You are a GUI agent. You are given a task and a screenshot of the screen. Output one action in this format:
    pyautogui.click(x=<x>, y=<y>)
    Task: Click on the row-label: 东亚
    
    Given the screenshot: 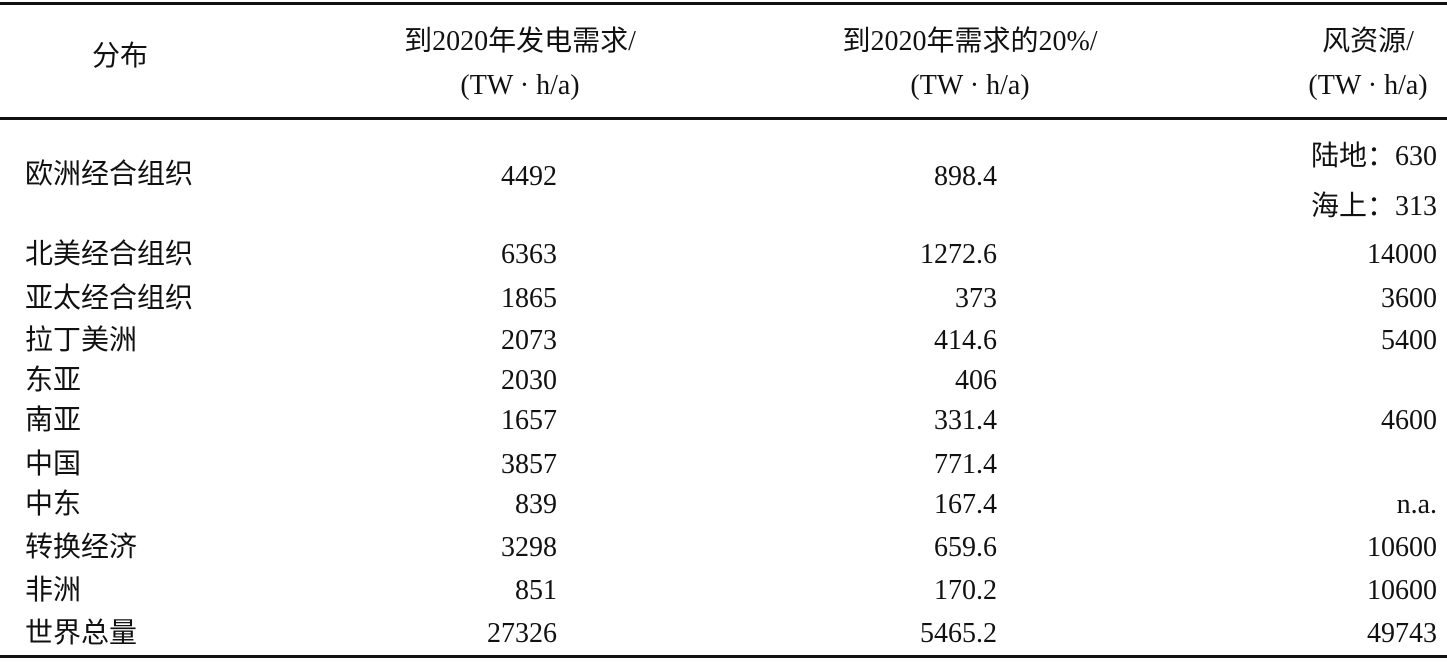 What is the action you would take?
    pyautogui.click(x=53, y=380)
    